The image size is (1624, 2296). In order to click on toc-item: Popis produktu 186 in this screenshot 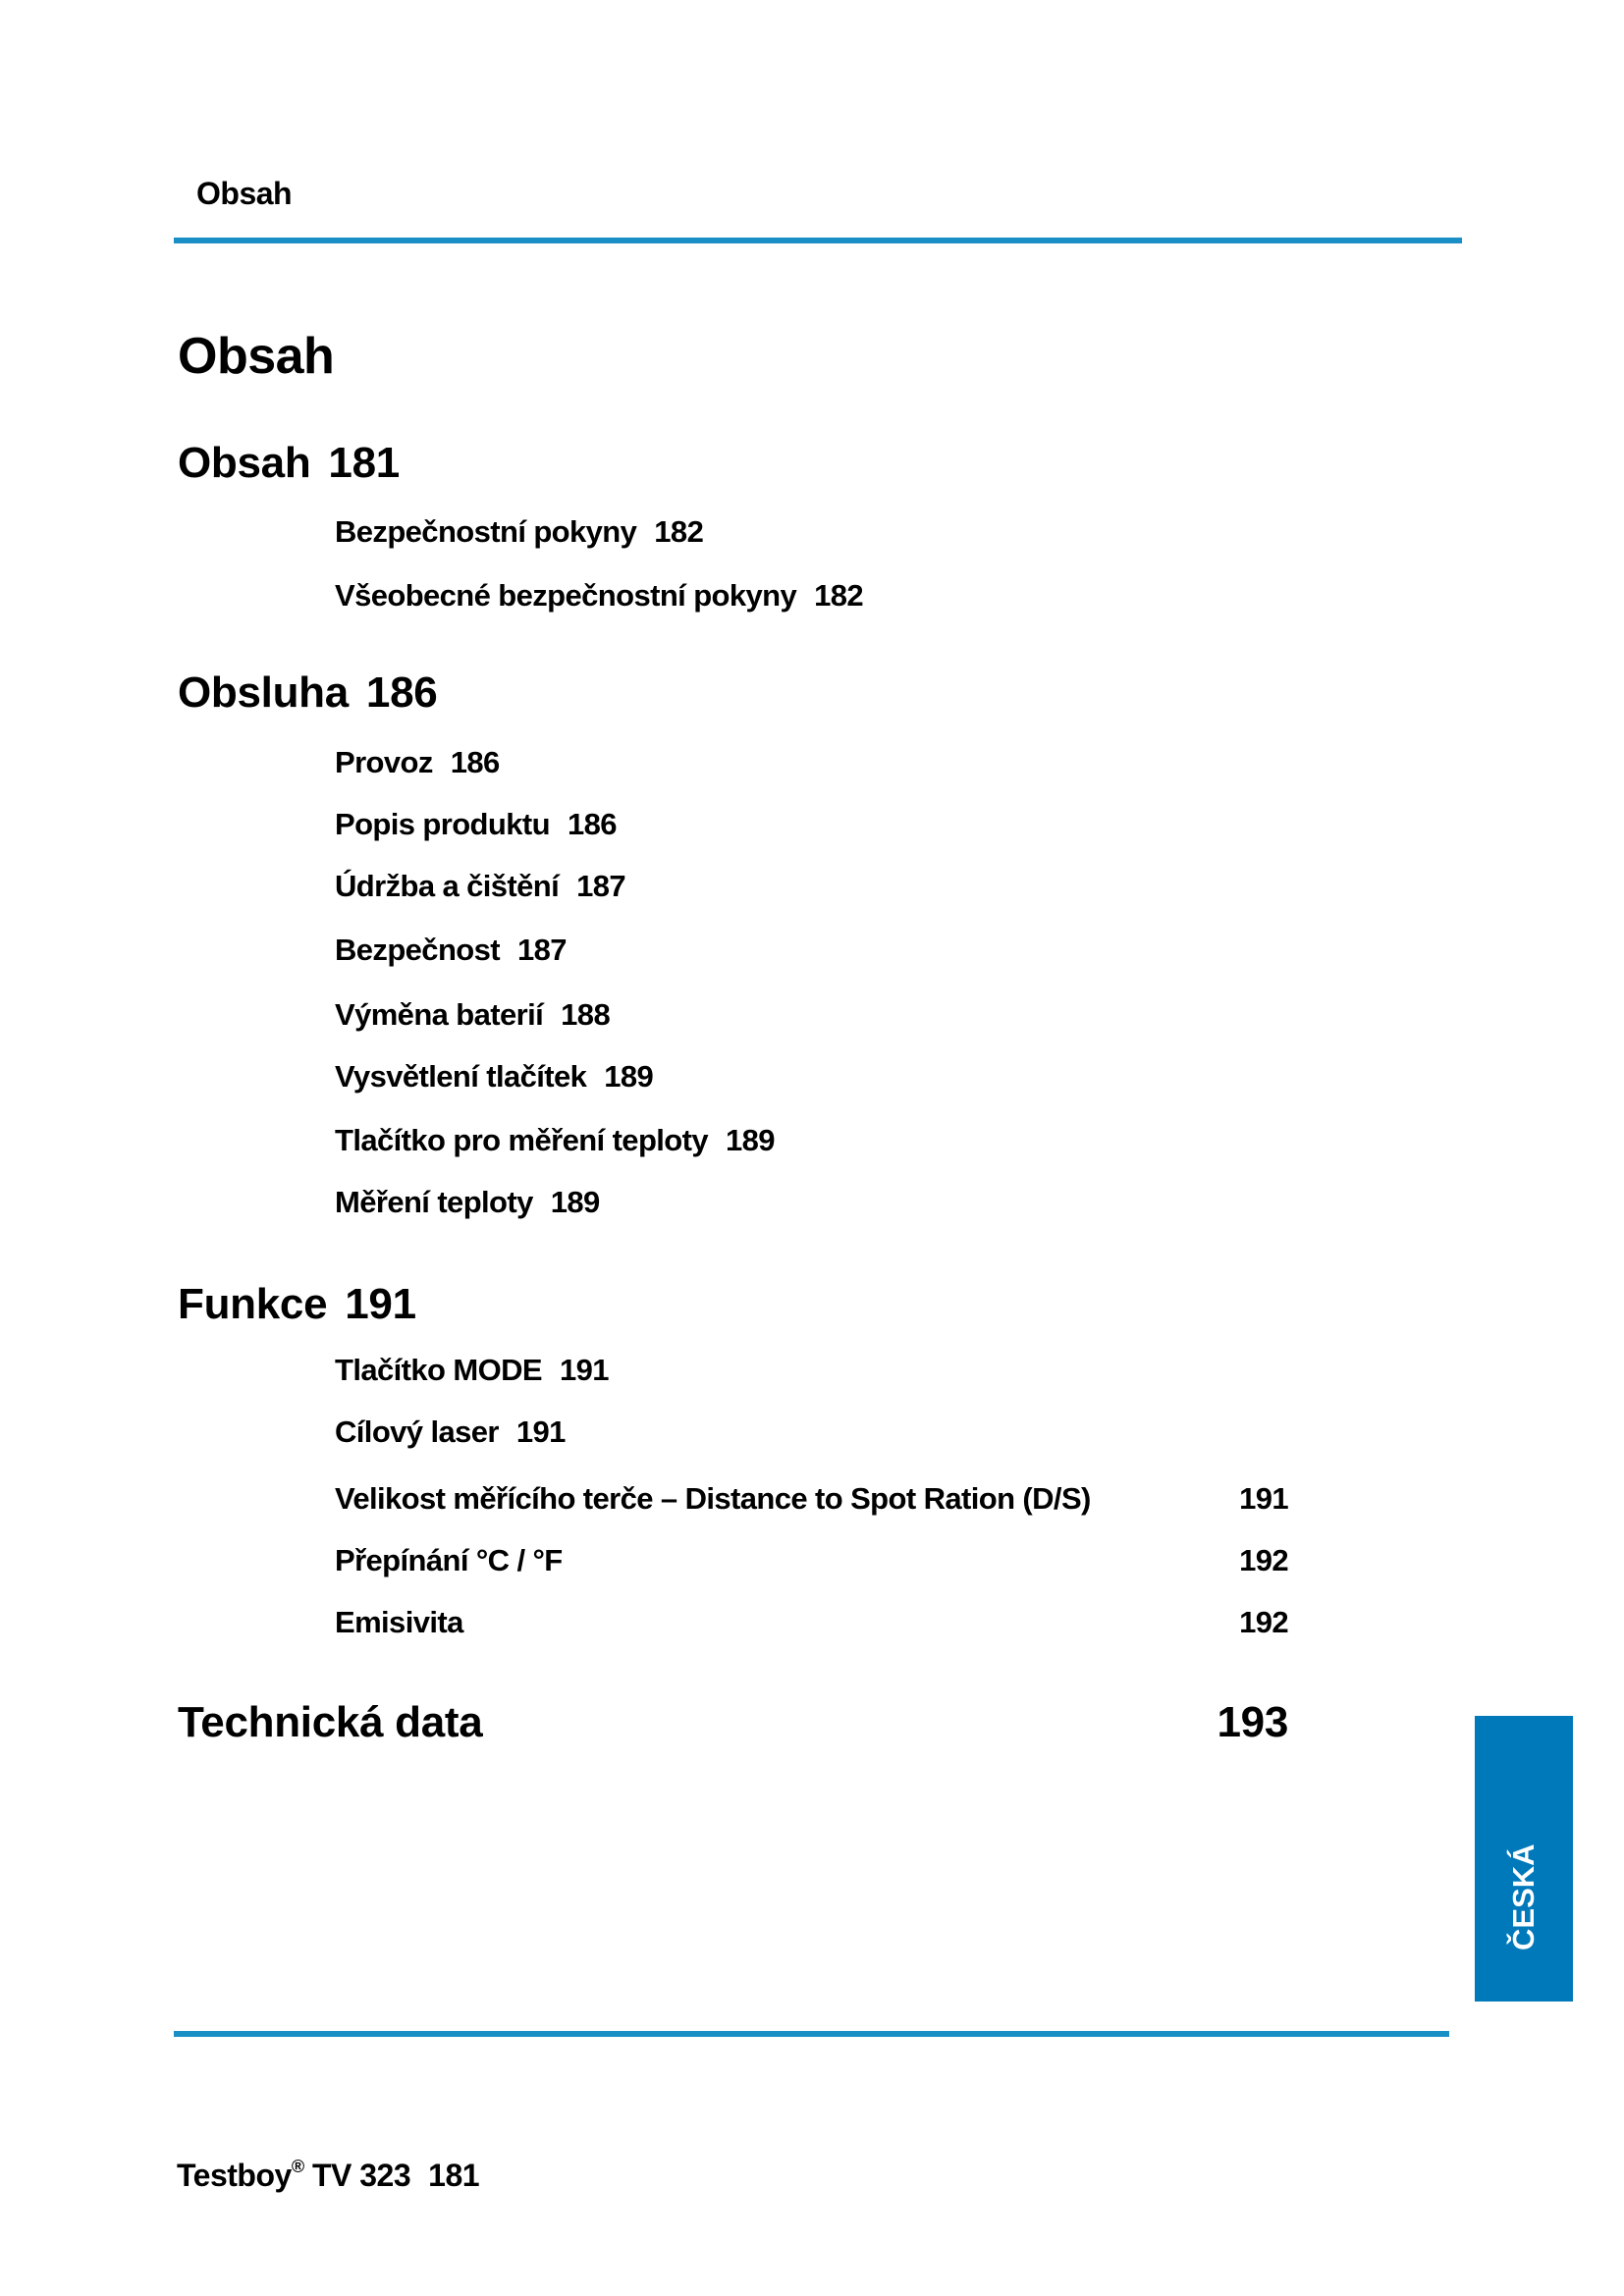, I will do `click(476, 824)`.